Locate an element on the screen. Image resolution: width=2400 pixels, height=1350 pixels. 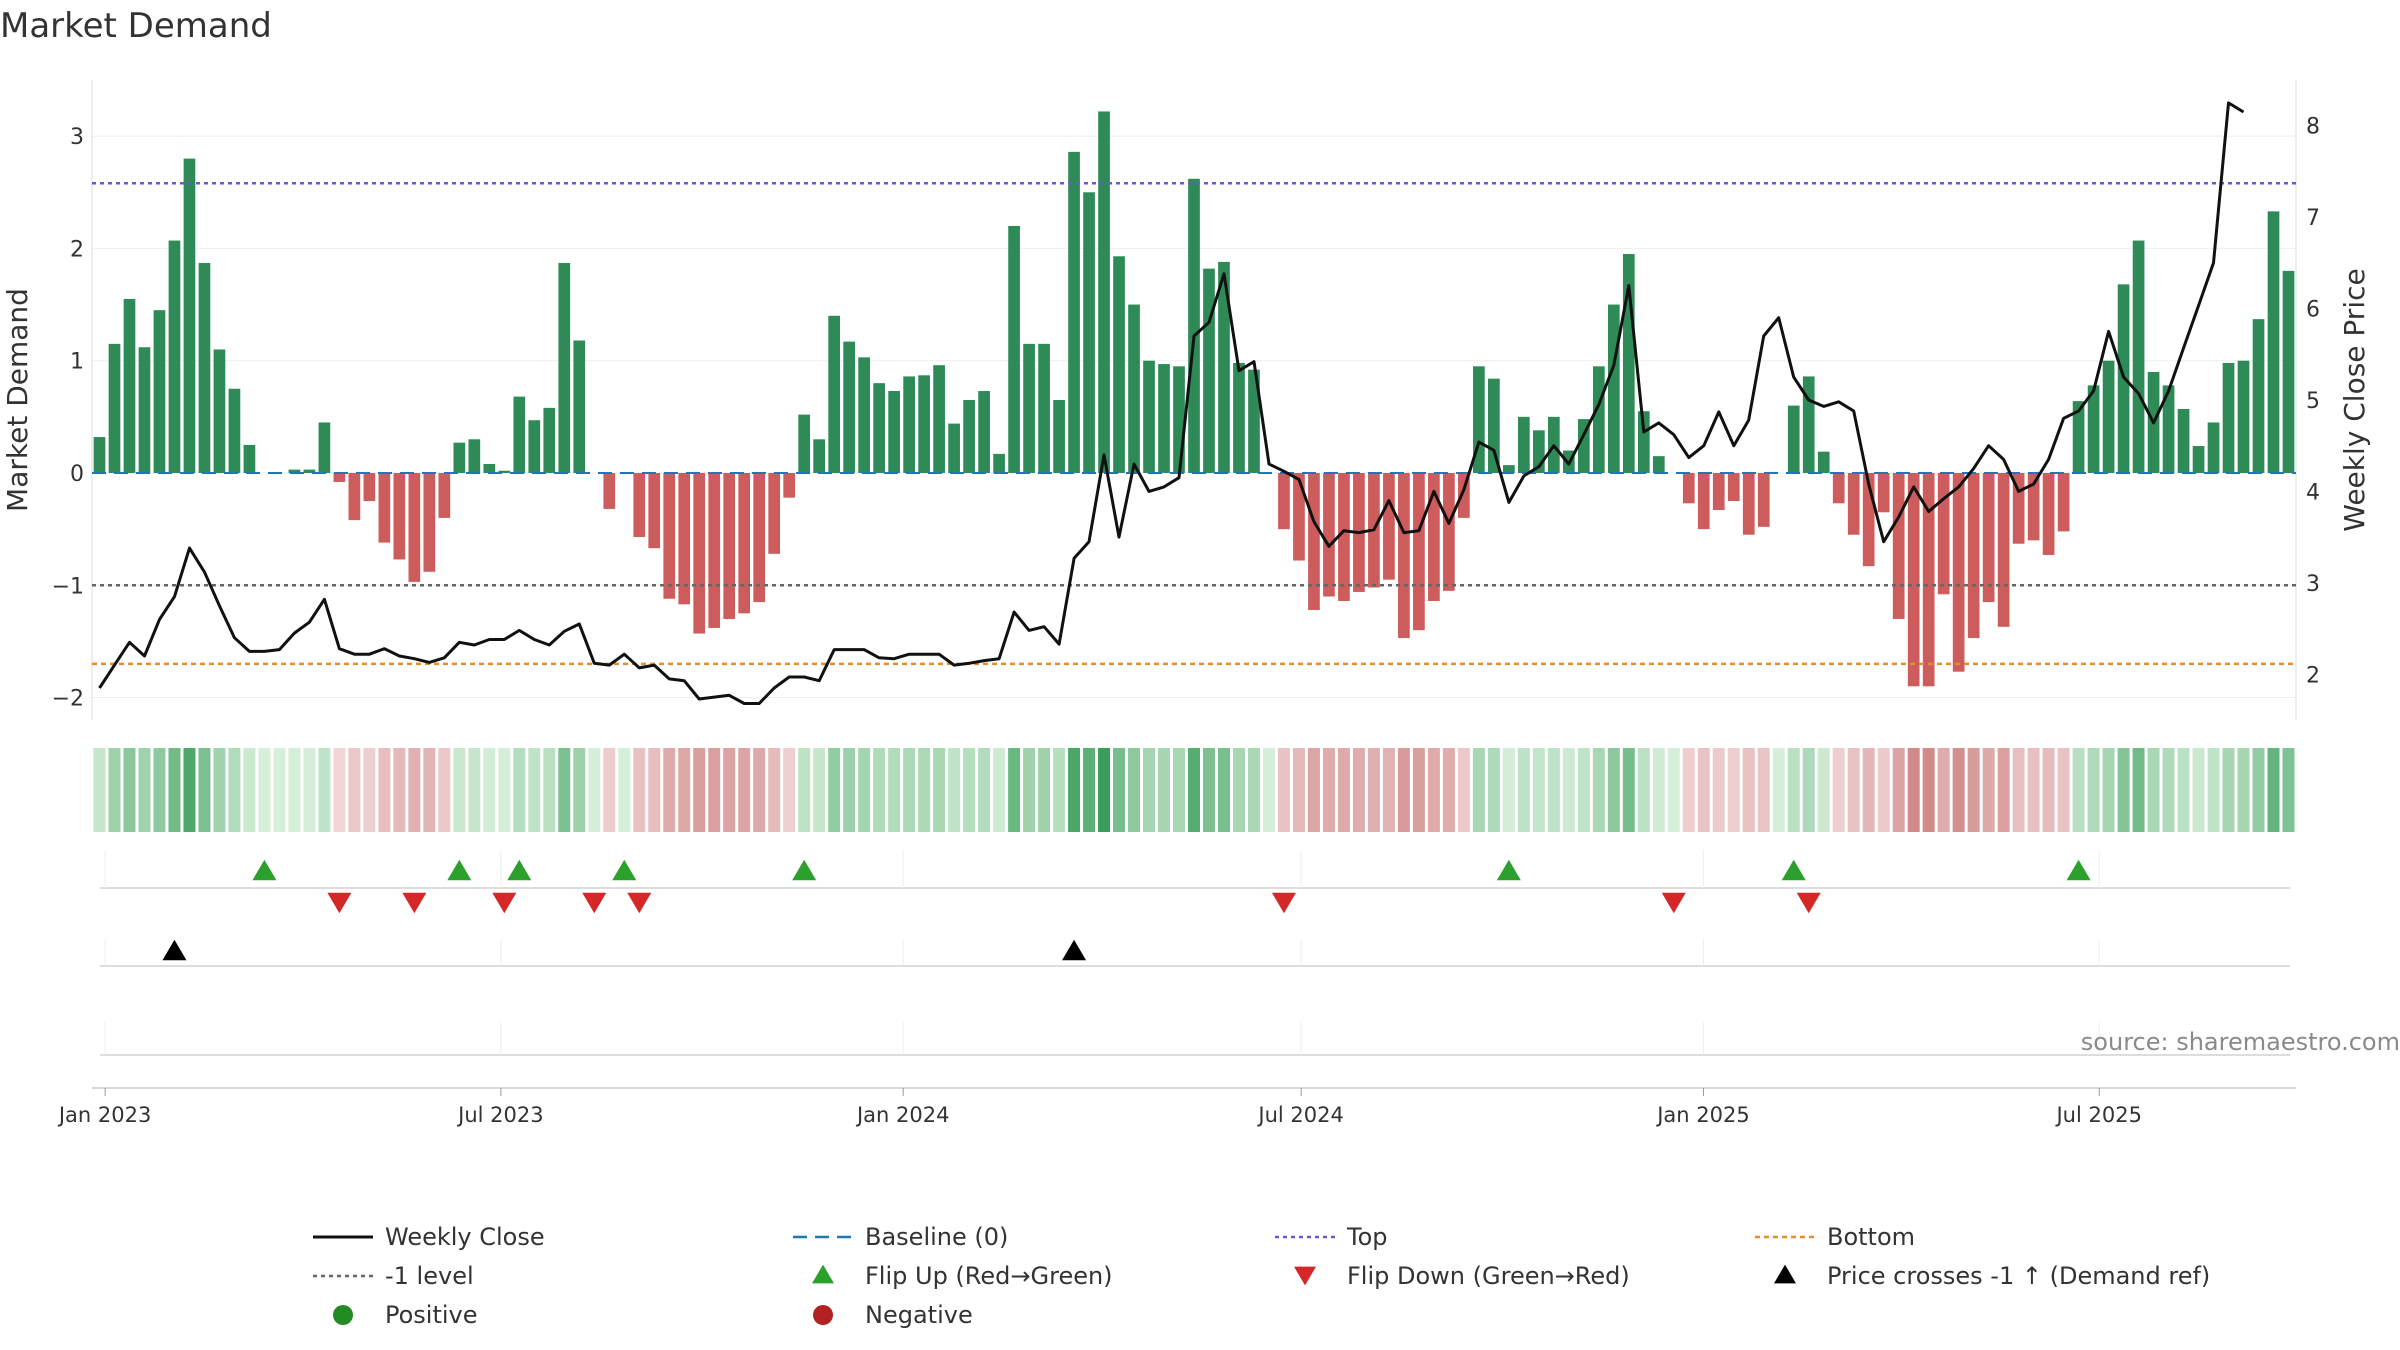
y-tick-label: −2 is located at coordinates (68, 699).